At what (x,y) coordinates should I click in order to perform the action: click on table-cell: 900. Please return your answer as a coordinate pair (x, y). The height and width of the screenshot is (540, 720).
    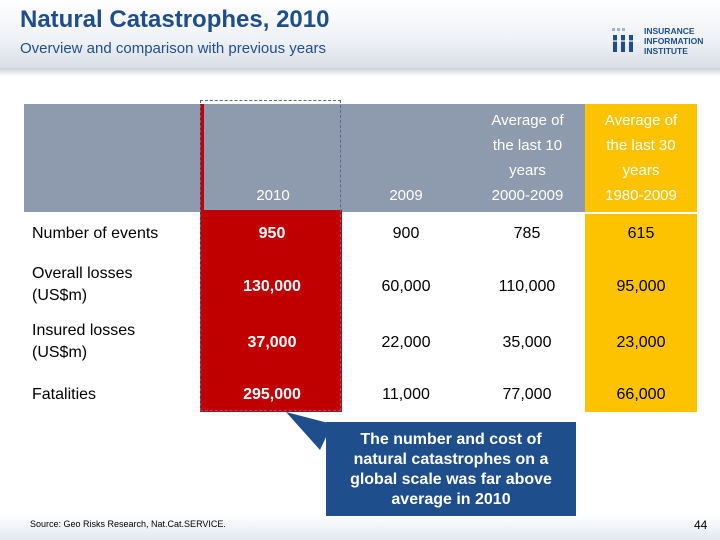
    Looking at the image, I should click on (406, 233).